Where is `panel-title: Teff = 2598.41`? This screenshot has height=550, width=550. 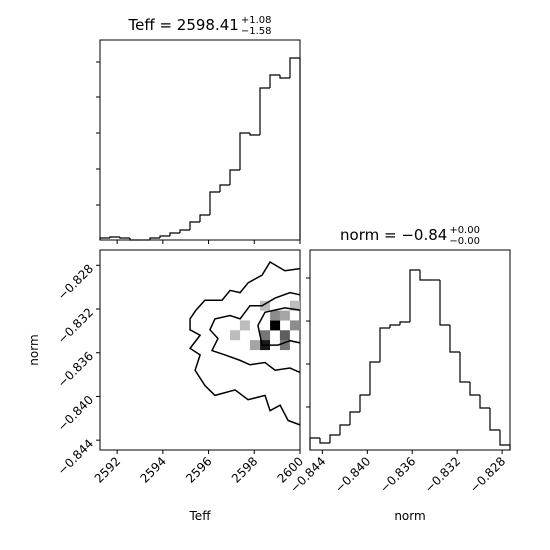 panel-title: Teff = 2598.41 is located at coordinates (183, 25).